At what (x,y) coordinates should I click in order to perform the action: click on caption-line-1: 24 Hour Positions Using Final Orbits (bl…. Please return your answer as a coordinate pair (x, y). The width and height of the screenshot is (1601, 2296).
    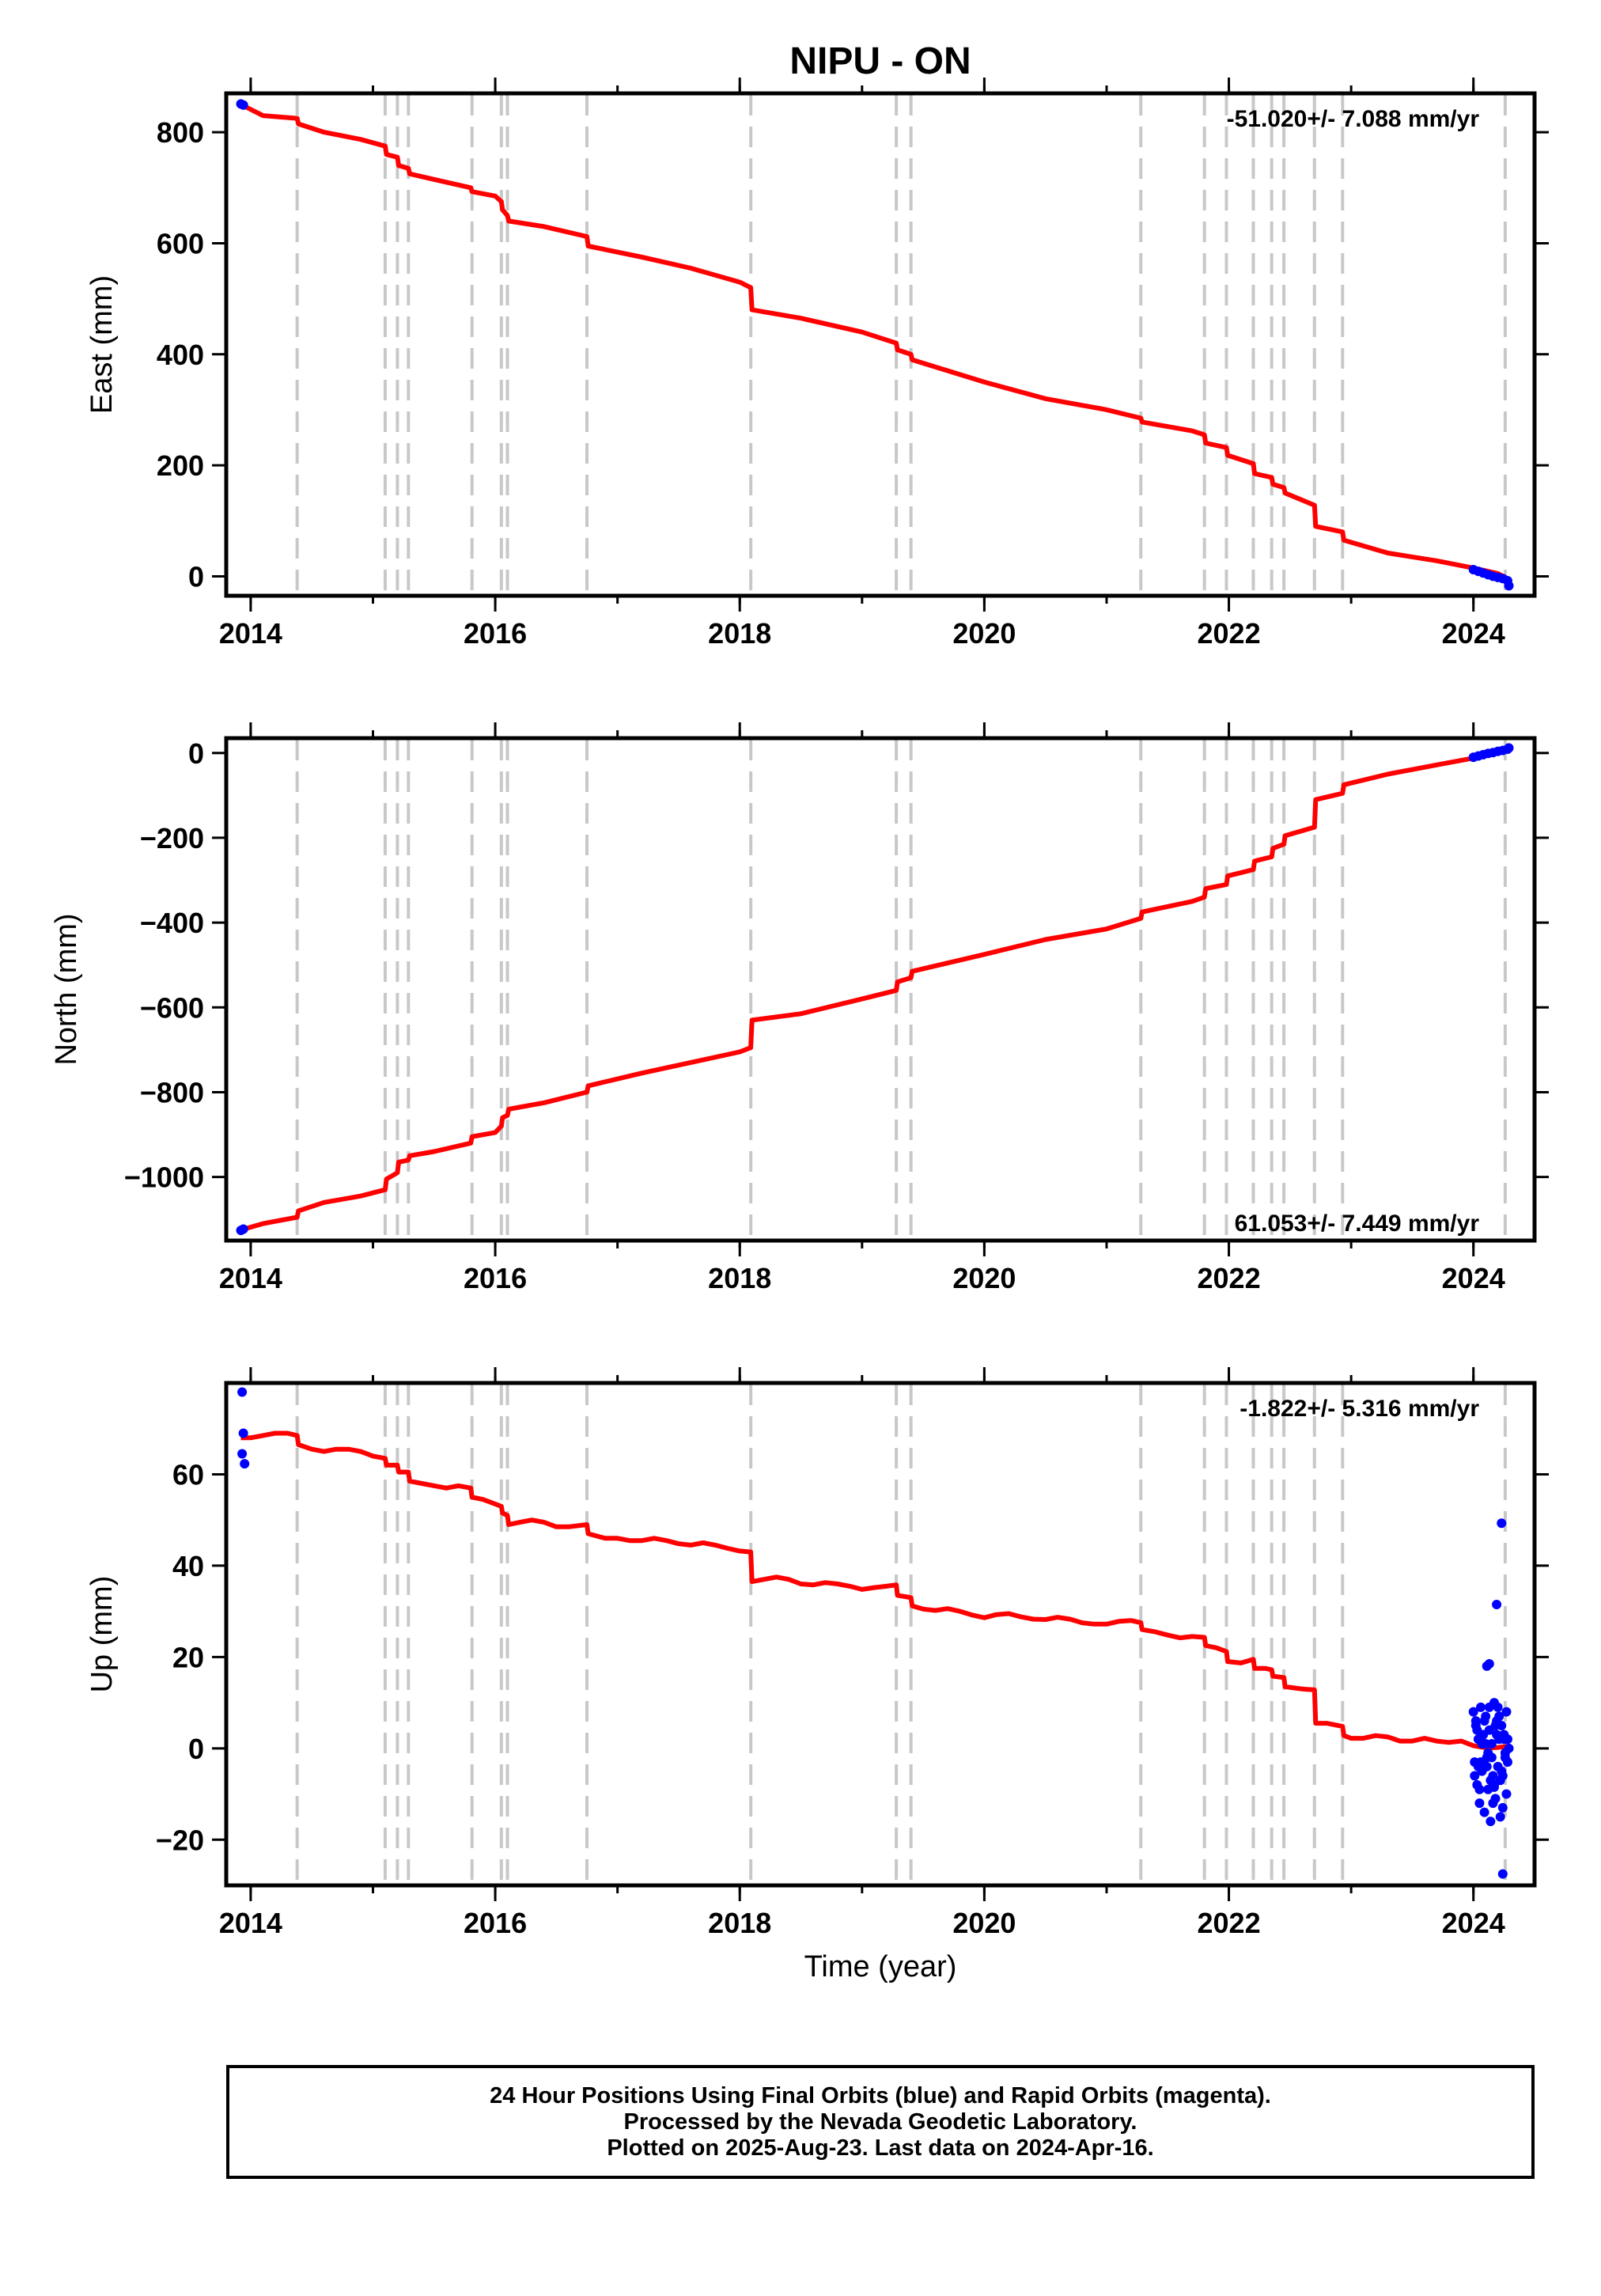
    Looking at the image, I should click on (881, 2095).